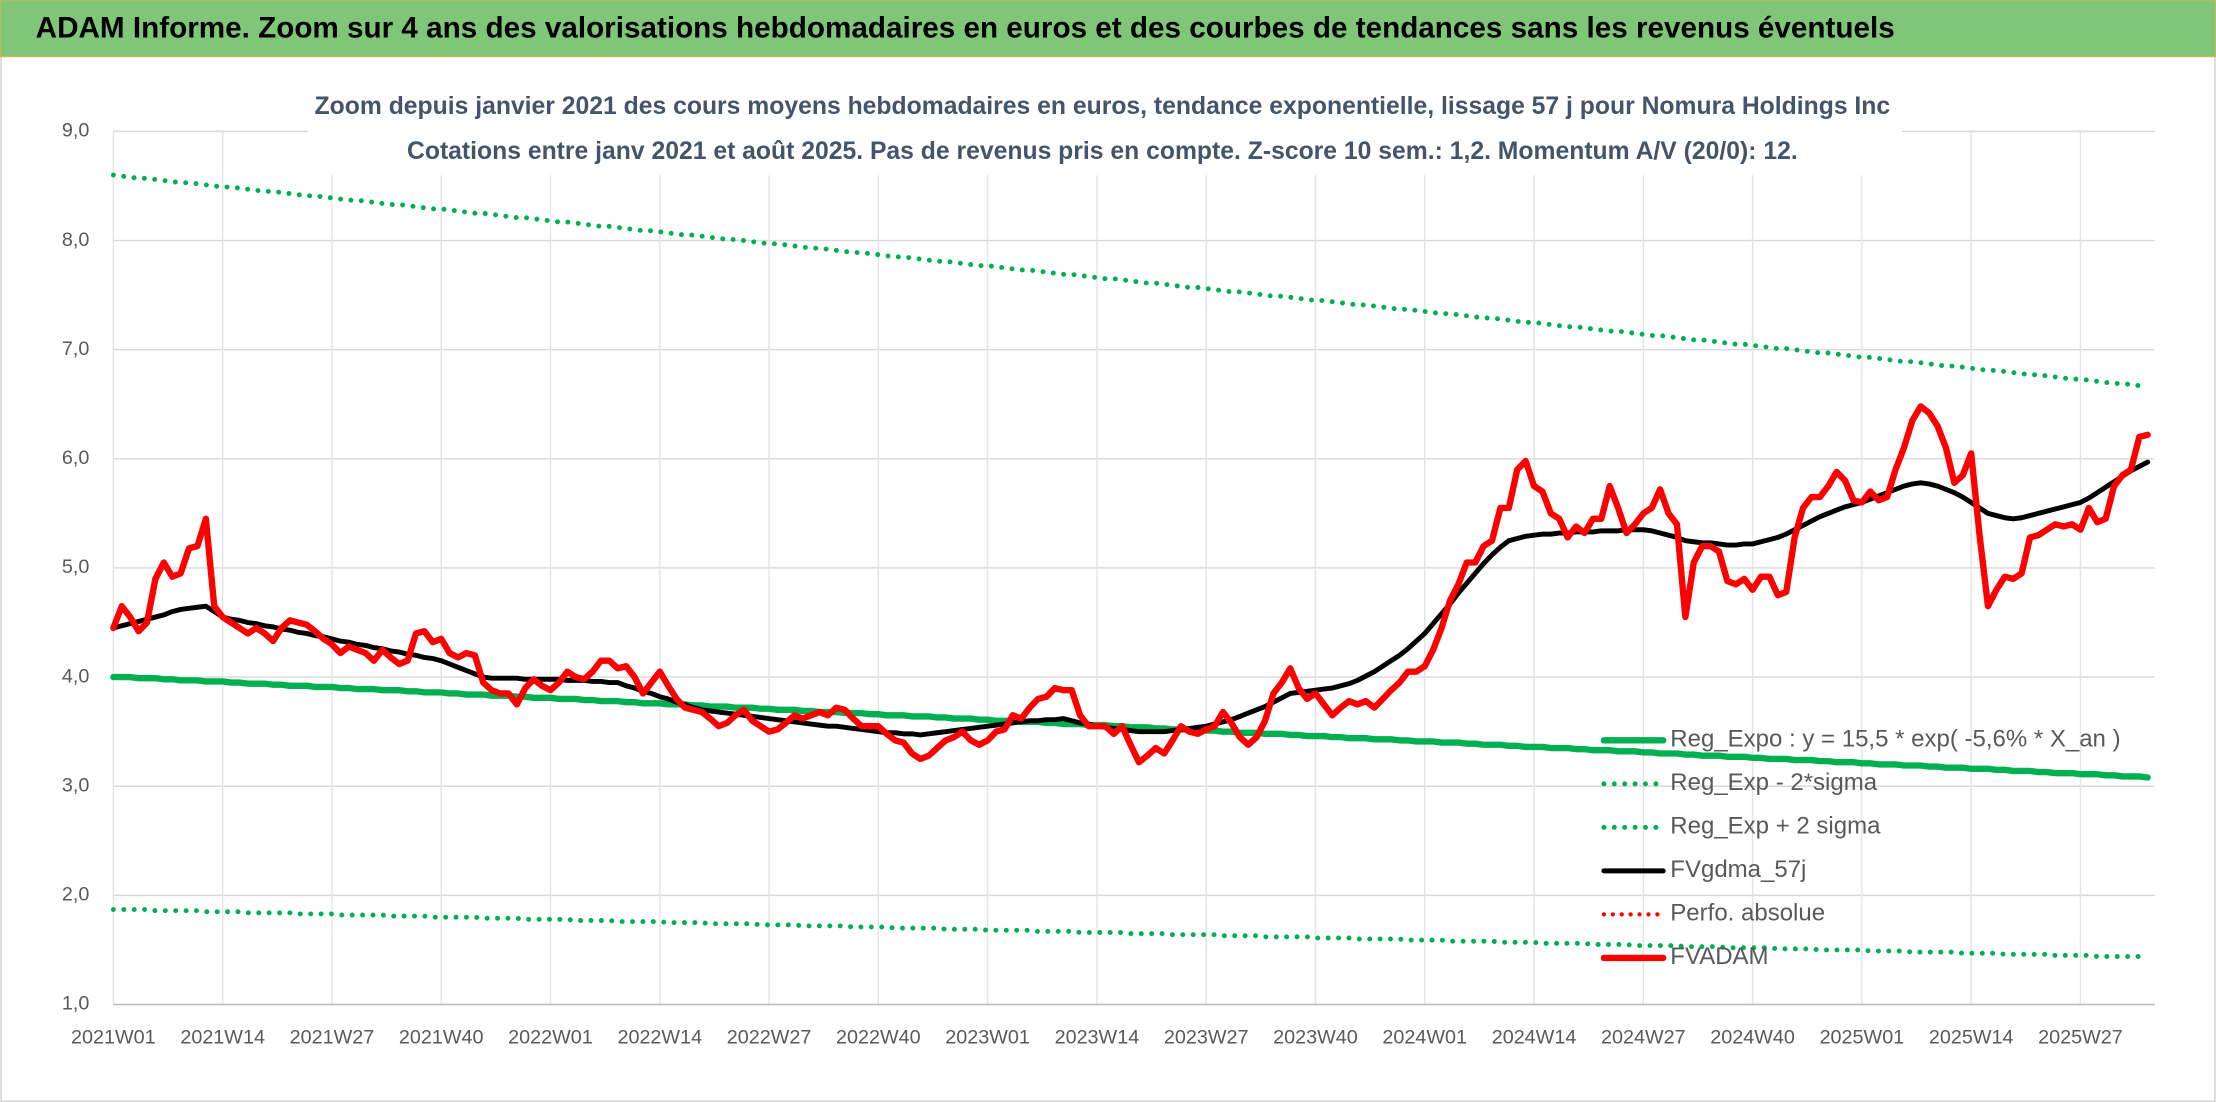  I want to click on legend-label: Reg_Exp + 2 sigma, so click(1775, 826).